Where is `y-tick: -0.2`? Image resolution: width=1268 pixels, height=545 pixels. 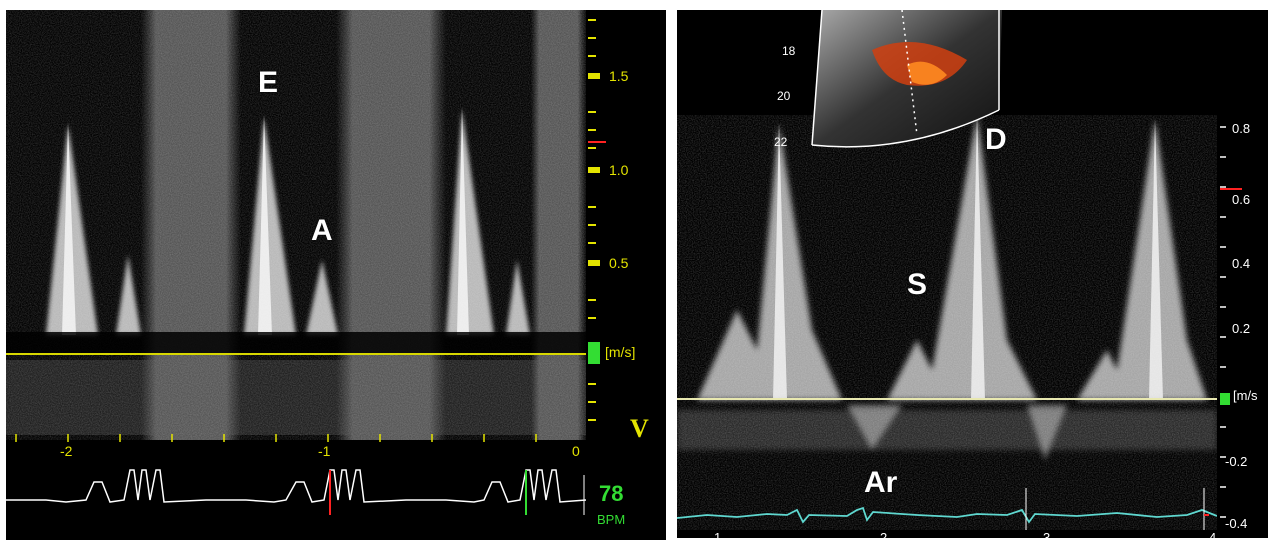 y-tick: -0.2 is located at coordinates (1236, 461).